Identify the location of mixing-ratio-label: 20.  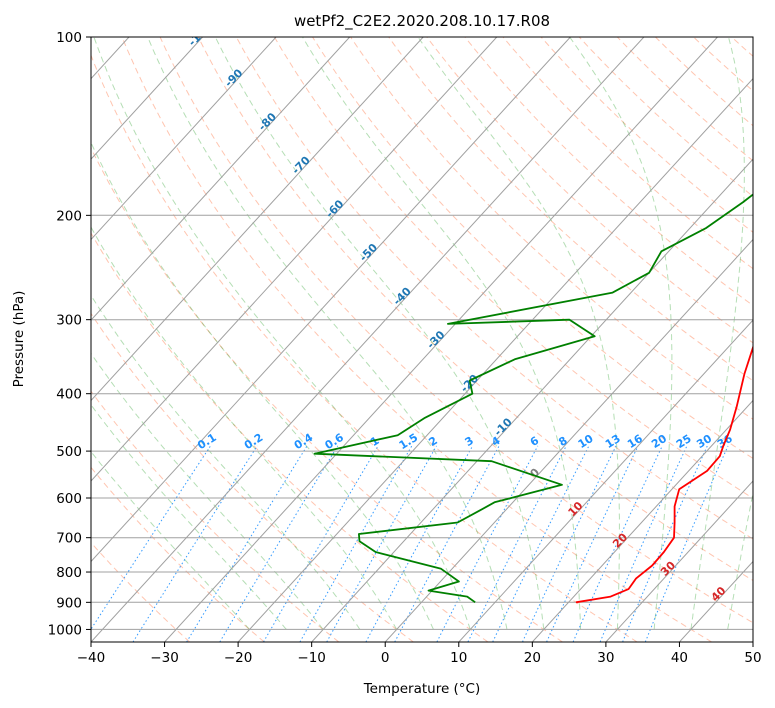
(659, 441).